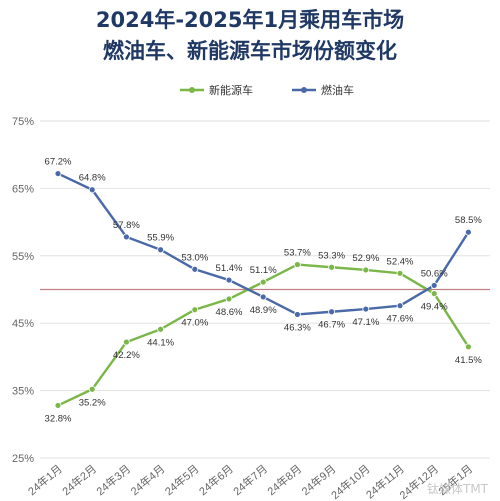 Image resolution: width=500 pixels, height=501 pixels. What do you see at coordinates (250, 51) in the screenshot?
I see `chart-title-line2: 燃油车、新能源车市场份额变化` at bounding box center [250, 51].